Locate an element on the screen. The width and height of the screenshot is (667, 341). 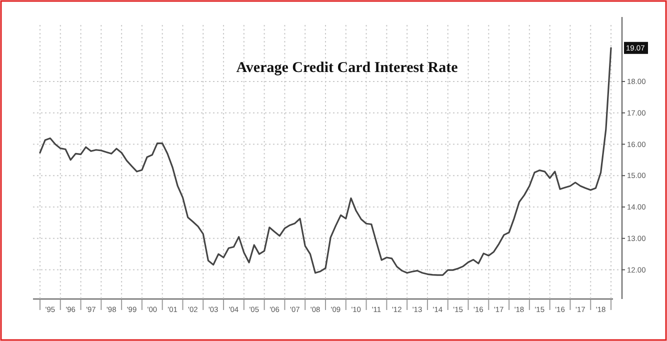
text: Average Credit Card Interest Rate is located at coordinates (347, 68).